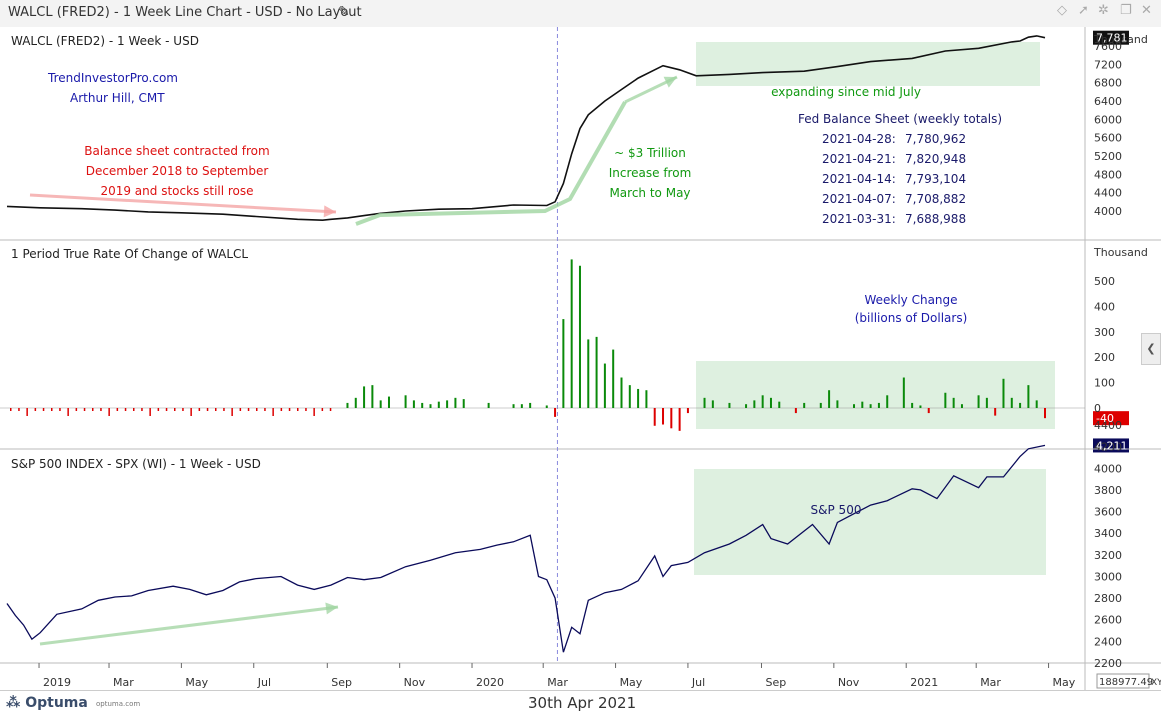 This screenshot has height=719, width=1161. I want to click on y-tick-label: 2400, so click(1108, 641).